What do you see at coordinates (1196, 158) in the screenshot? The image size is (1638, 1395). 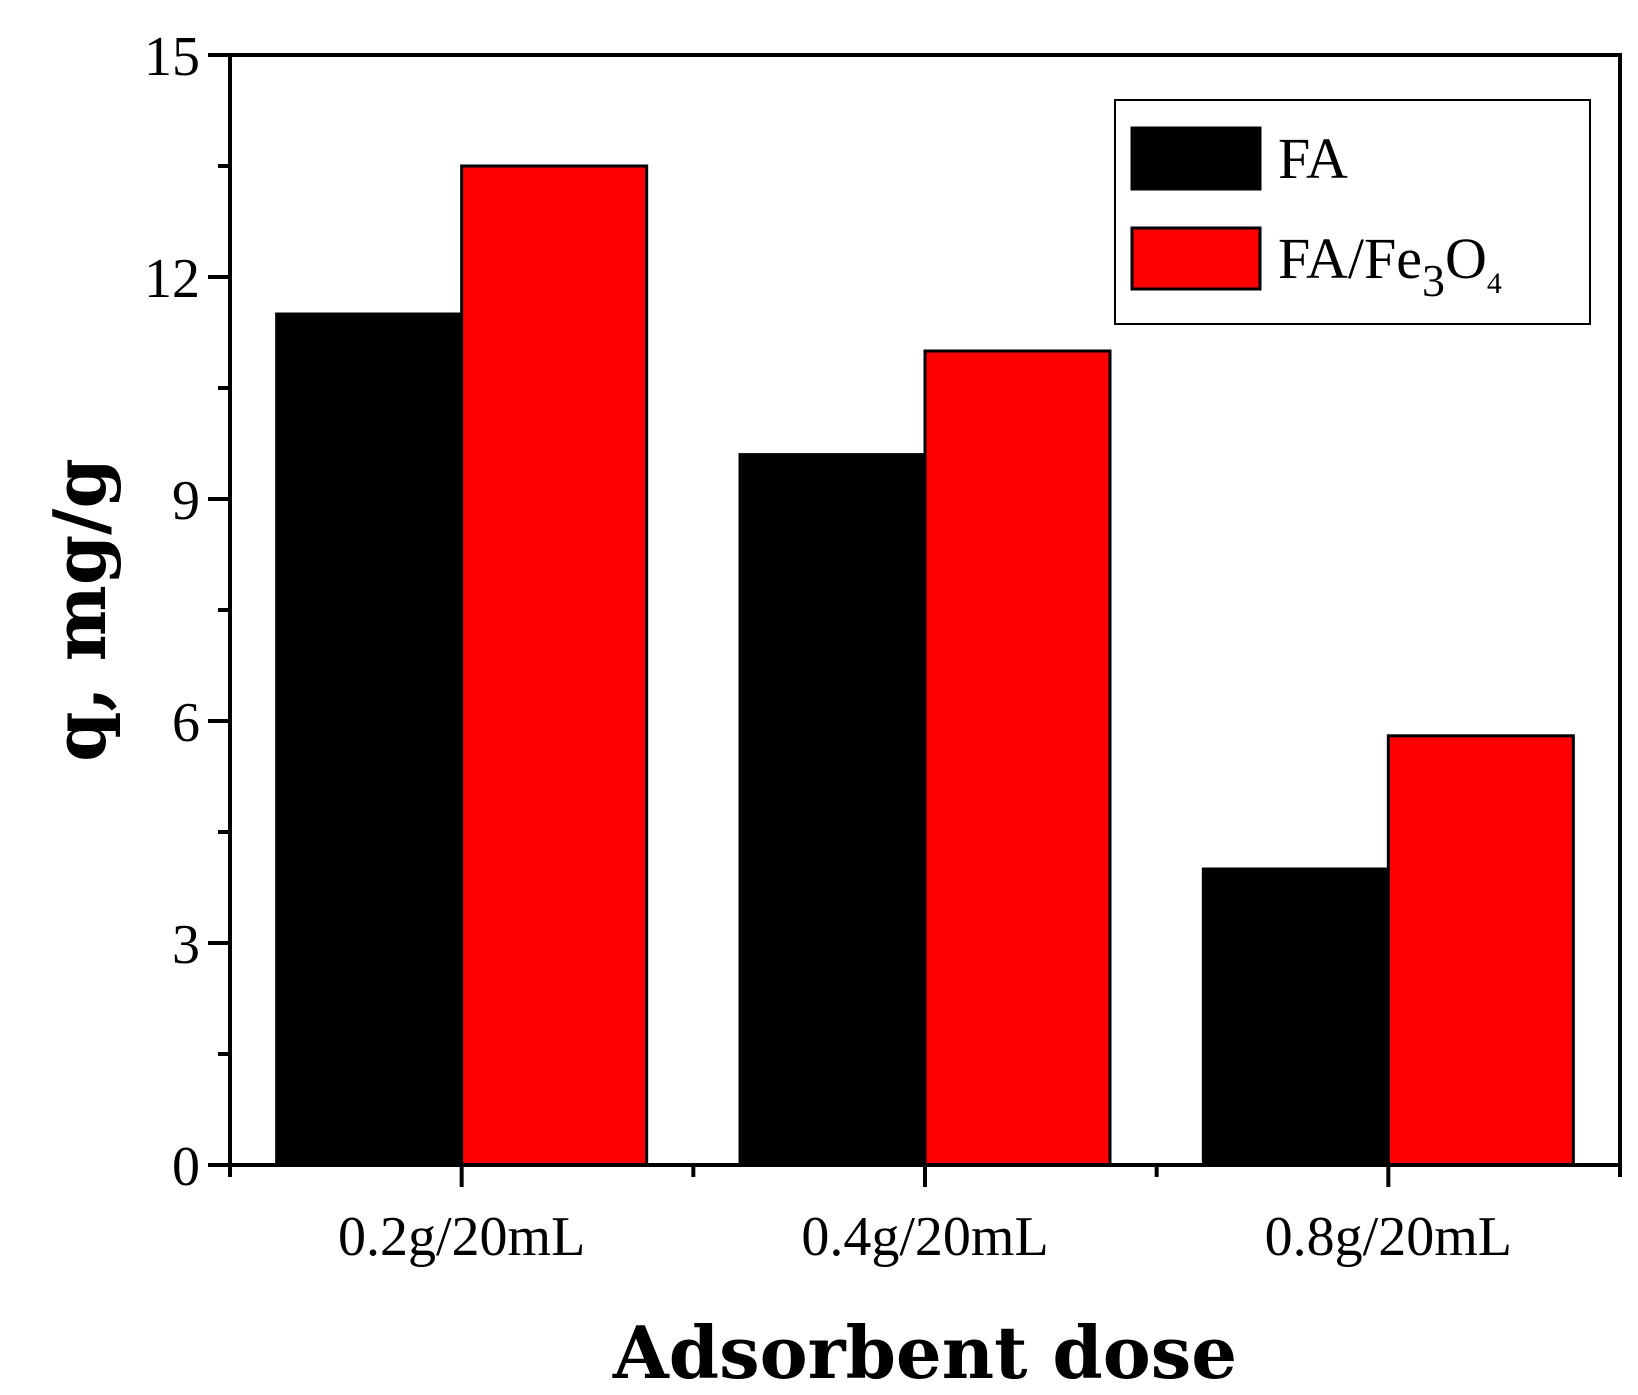 I see `legend-swatch-fa` at bounding box center [1196, 158].